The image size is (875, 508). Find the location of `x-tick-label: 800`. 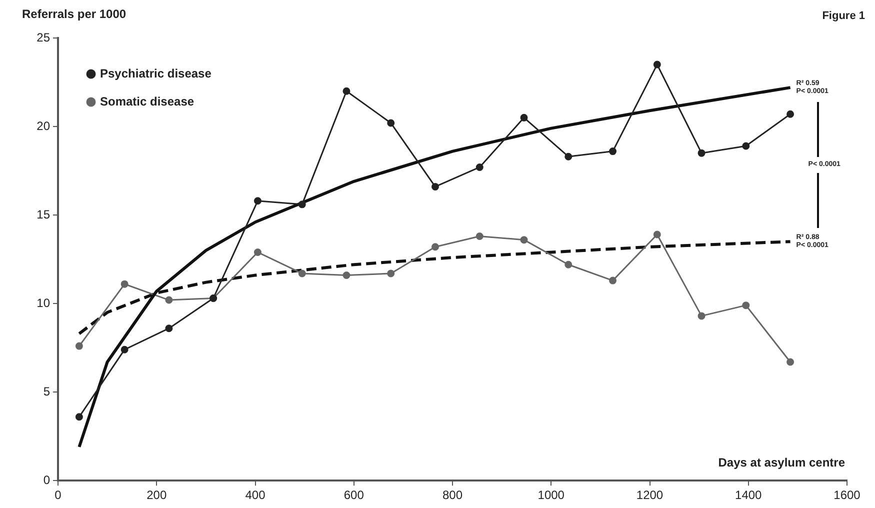

x-tick-label: 800 is located at coordinates (452, 495).